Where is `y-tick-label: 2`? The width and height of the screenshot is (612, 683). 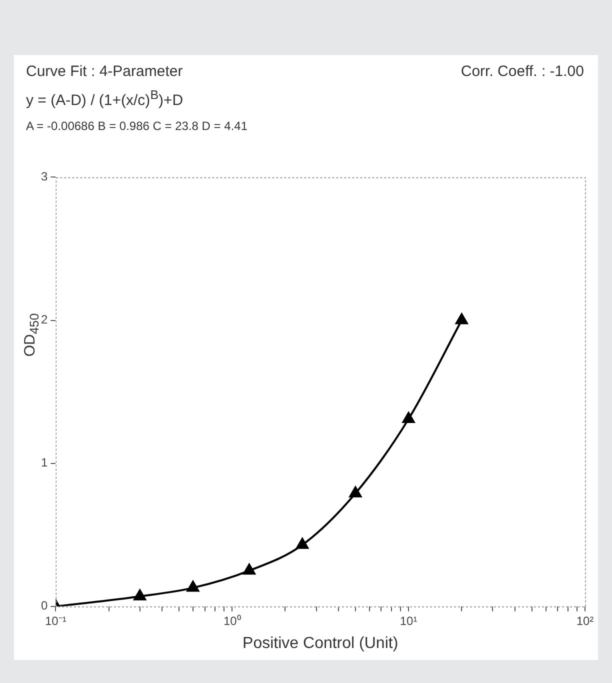 y-tick-label: 2 is located at coordinates (44, 319).